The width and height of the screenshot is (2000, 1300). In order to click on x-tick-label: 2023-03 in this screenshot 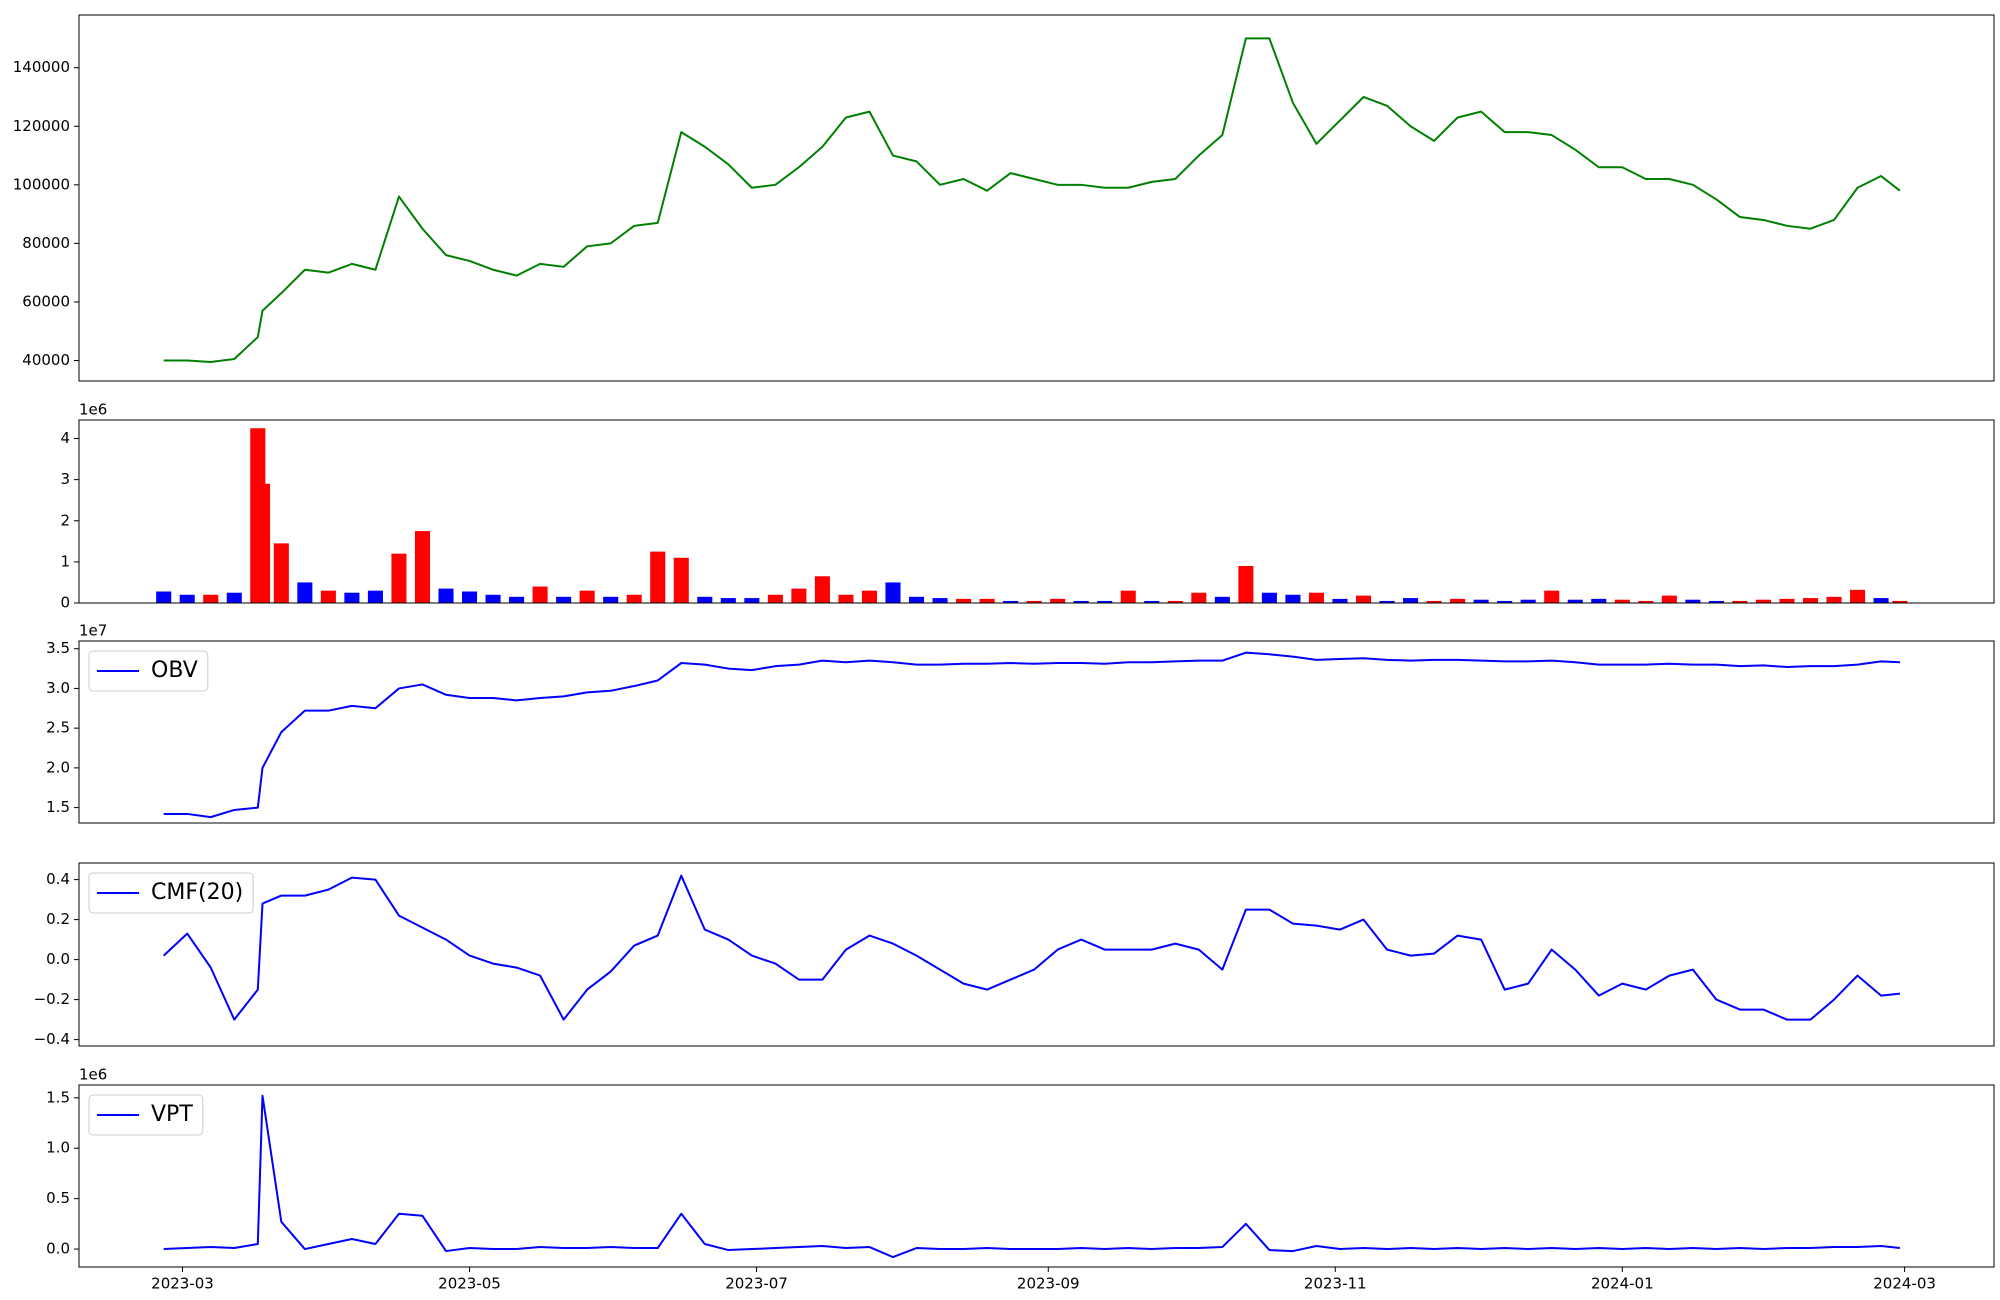, I will do `click(182, 1284)`.